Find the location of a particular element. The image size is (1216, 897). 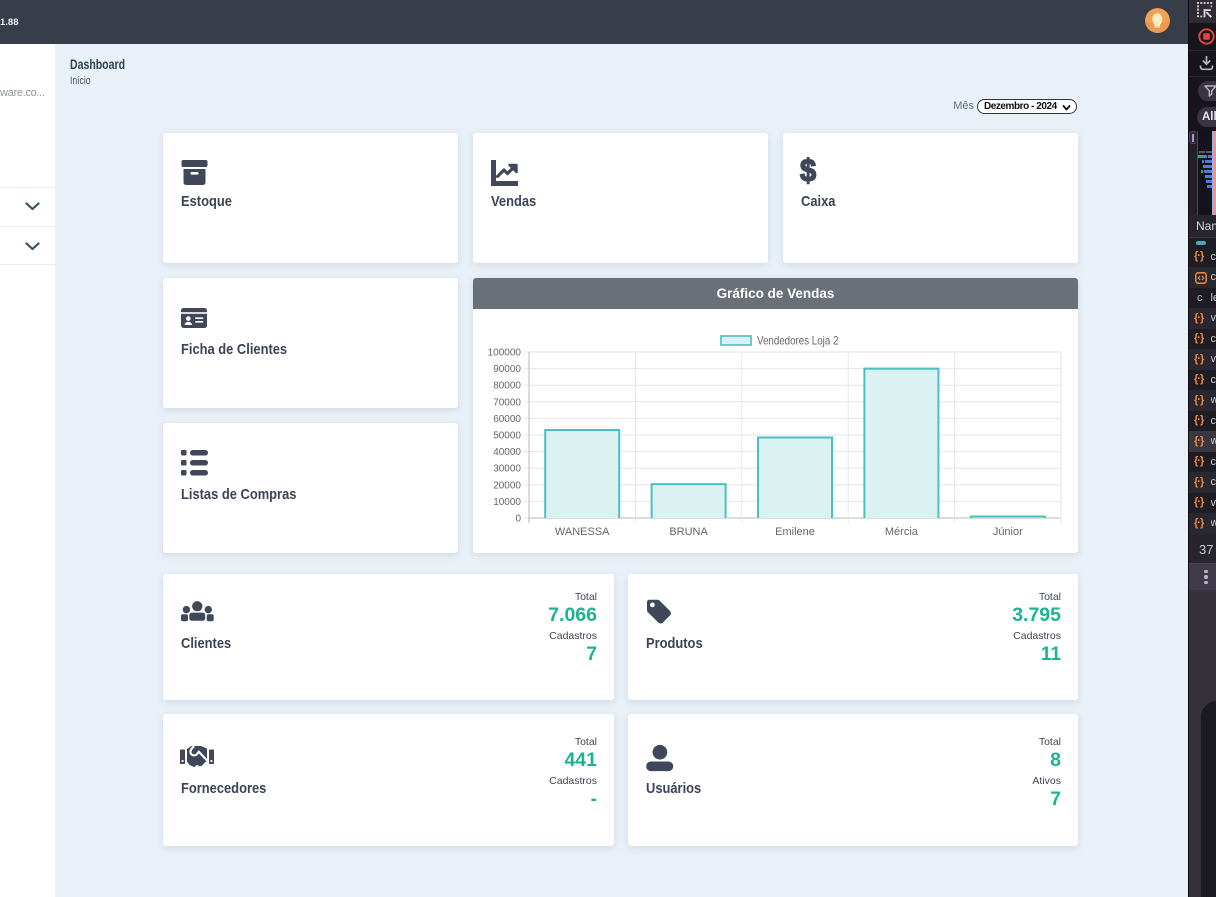

svg-text: BRUNA is located at coordinates (688, 532).